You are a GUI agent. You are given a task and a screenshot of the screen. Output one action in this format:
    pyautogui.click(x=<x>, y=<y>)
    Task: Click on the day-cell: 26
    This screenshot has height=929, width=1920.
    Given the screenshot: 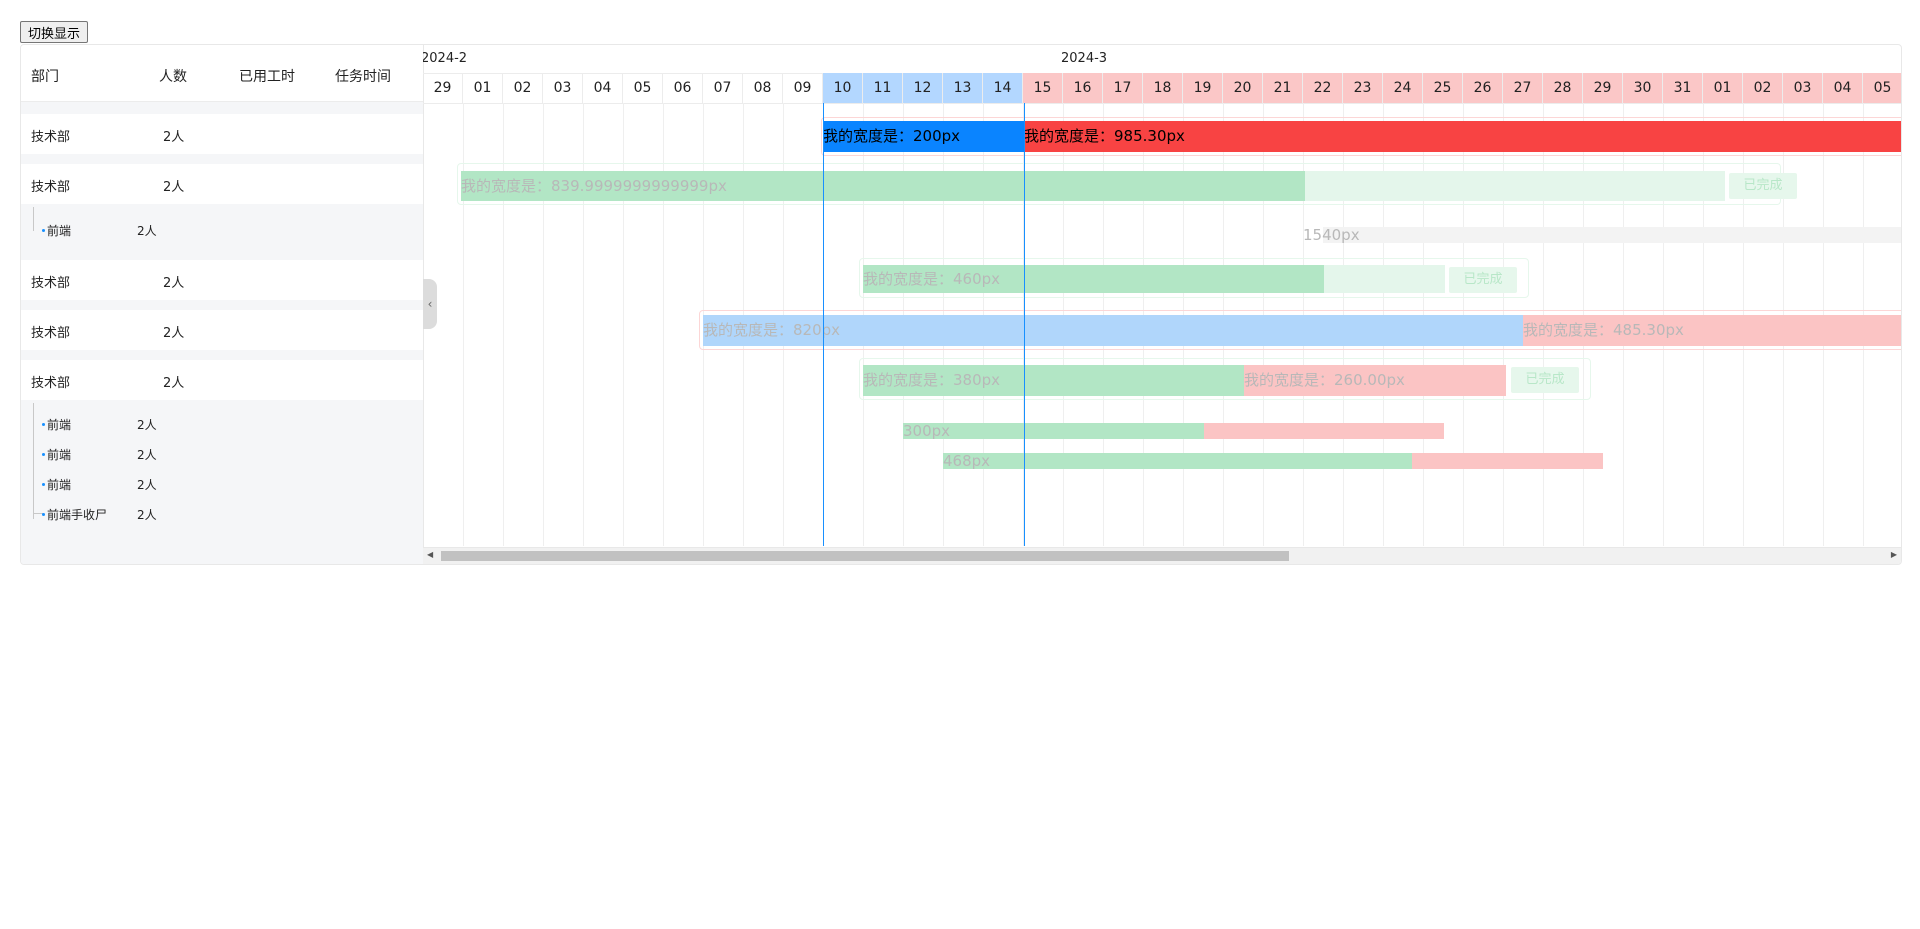 What is the action you would take?
    pyautogui.click(x=1483, y=88)
    